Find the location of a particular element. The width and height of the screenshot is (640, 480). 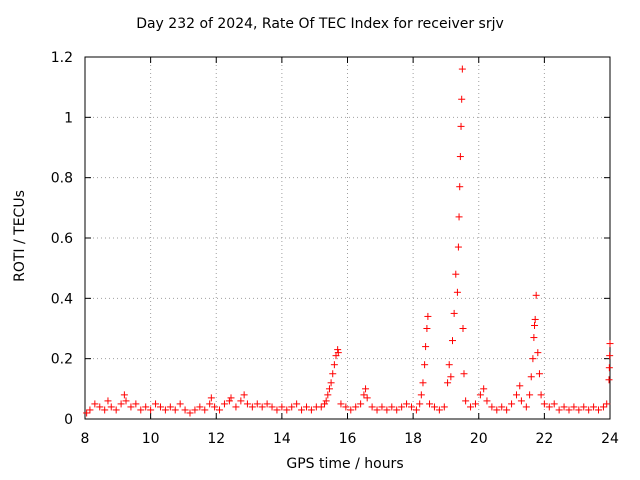

y-tick-labels: 0 0.2 0.4 0.6 0.8 1 1.2 is located at coordinates (62, 239).